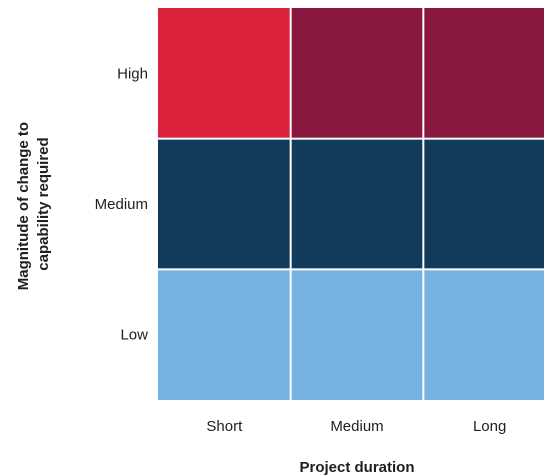  Describe the element at coordinates (134, 335) in the screenshot. I see `y-tick-label-low: Low` at that location.